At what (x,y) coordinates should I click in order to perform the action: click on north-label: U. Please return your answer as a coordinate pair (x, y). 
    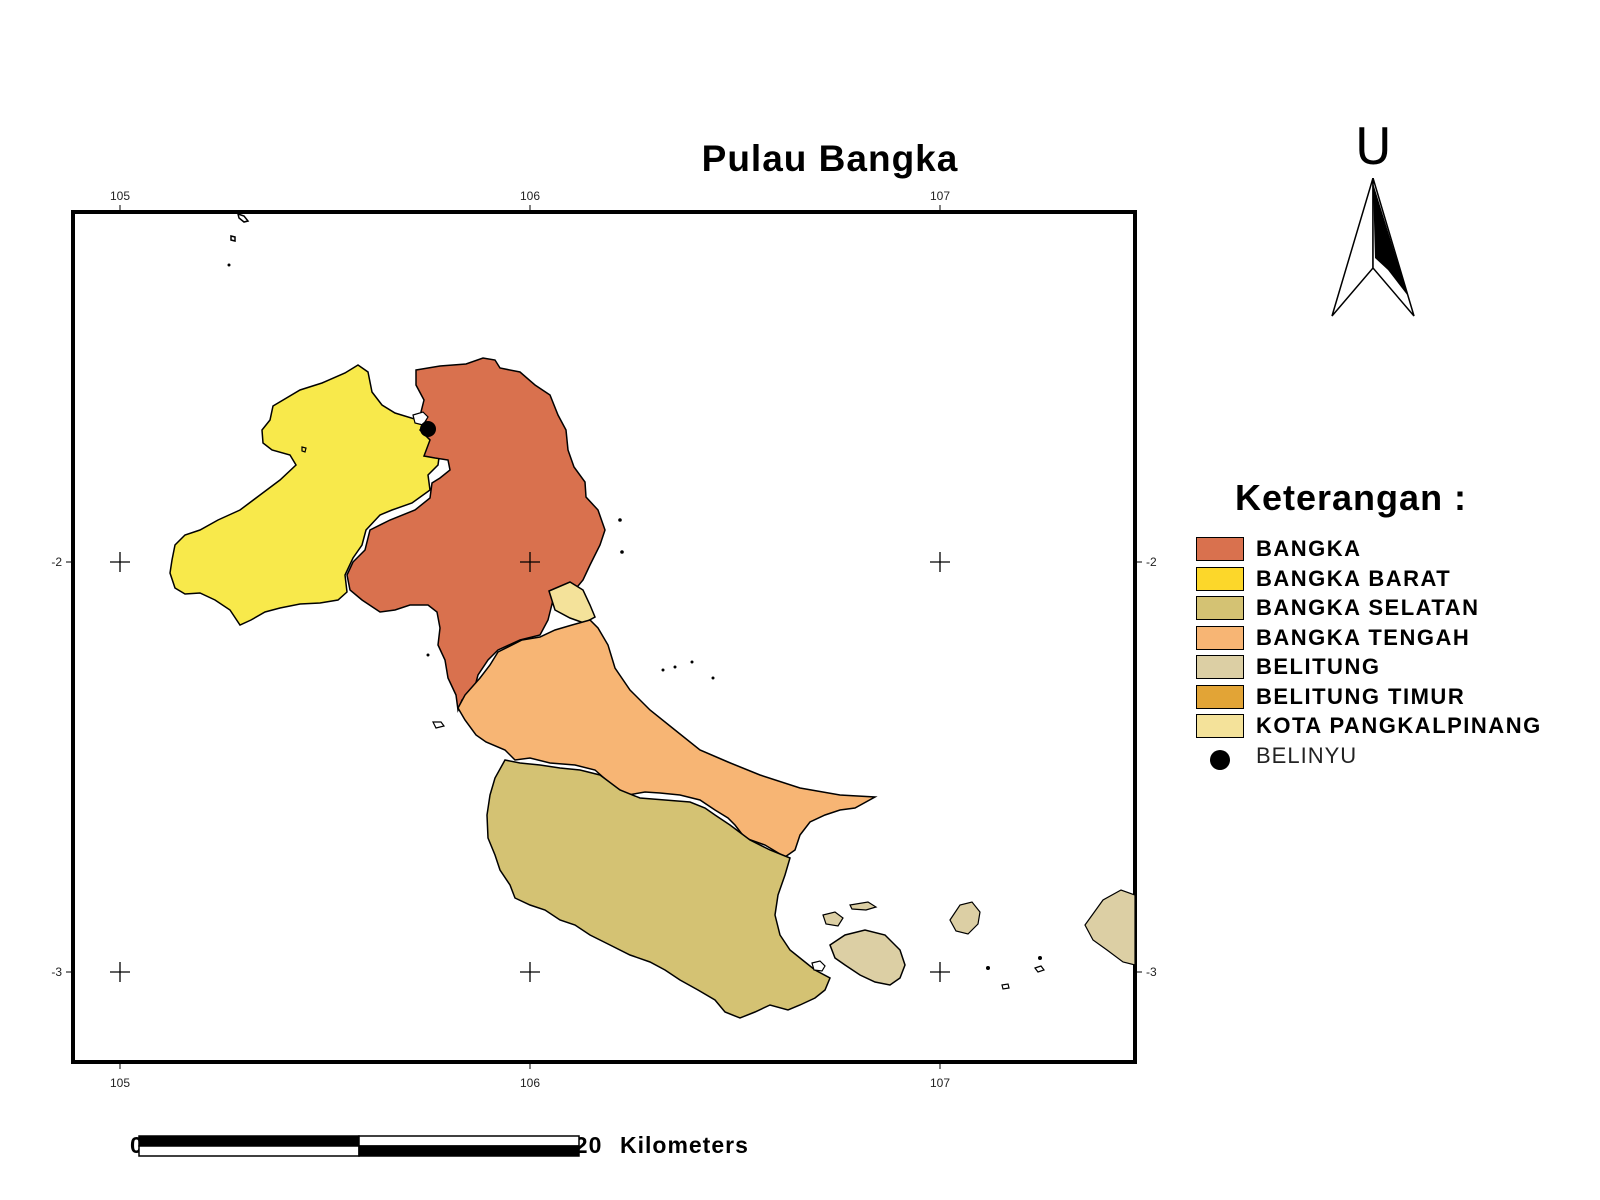
    Looking at the image, I should click on (1373, 147).